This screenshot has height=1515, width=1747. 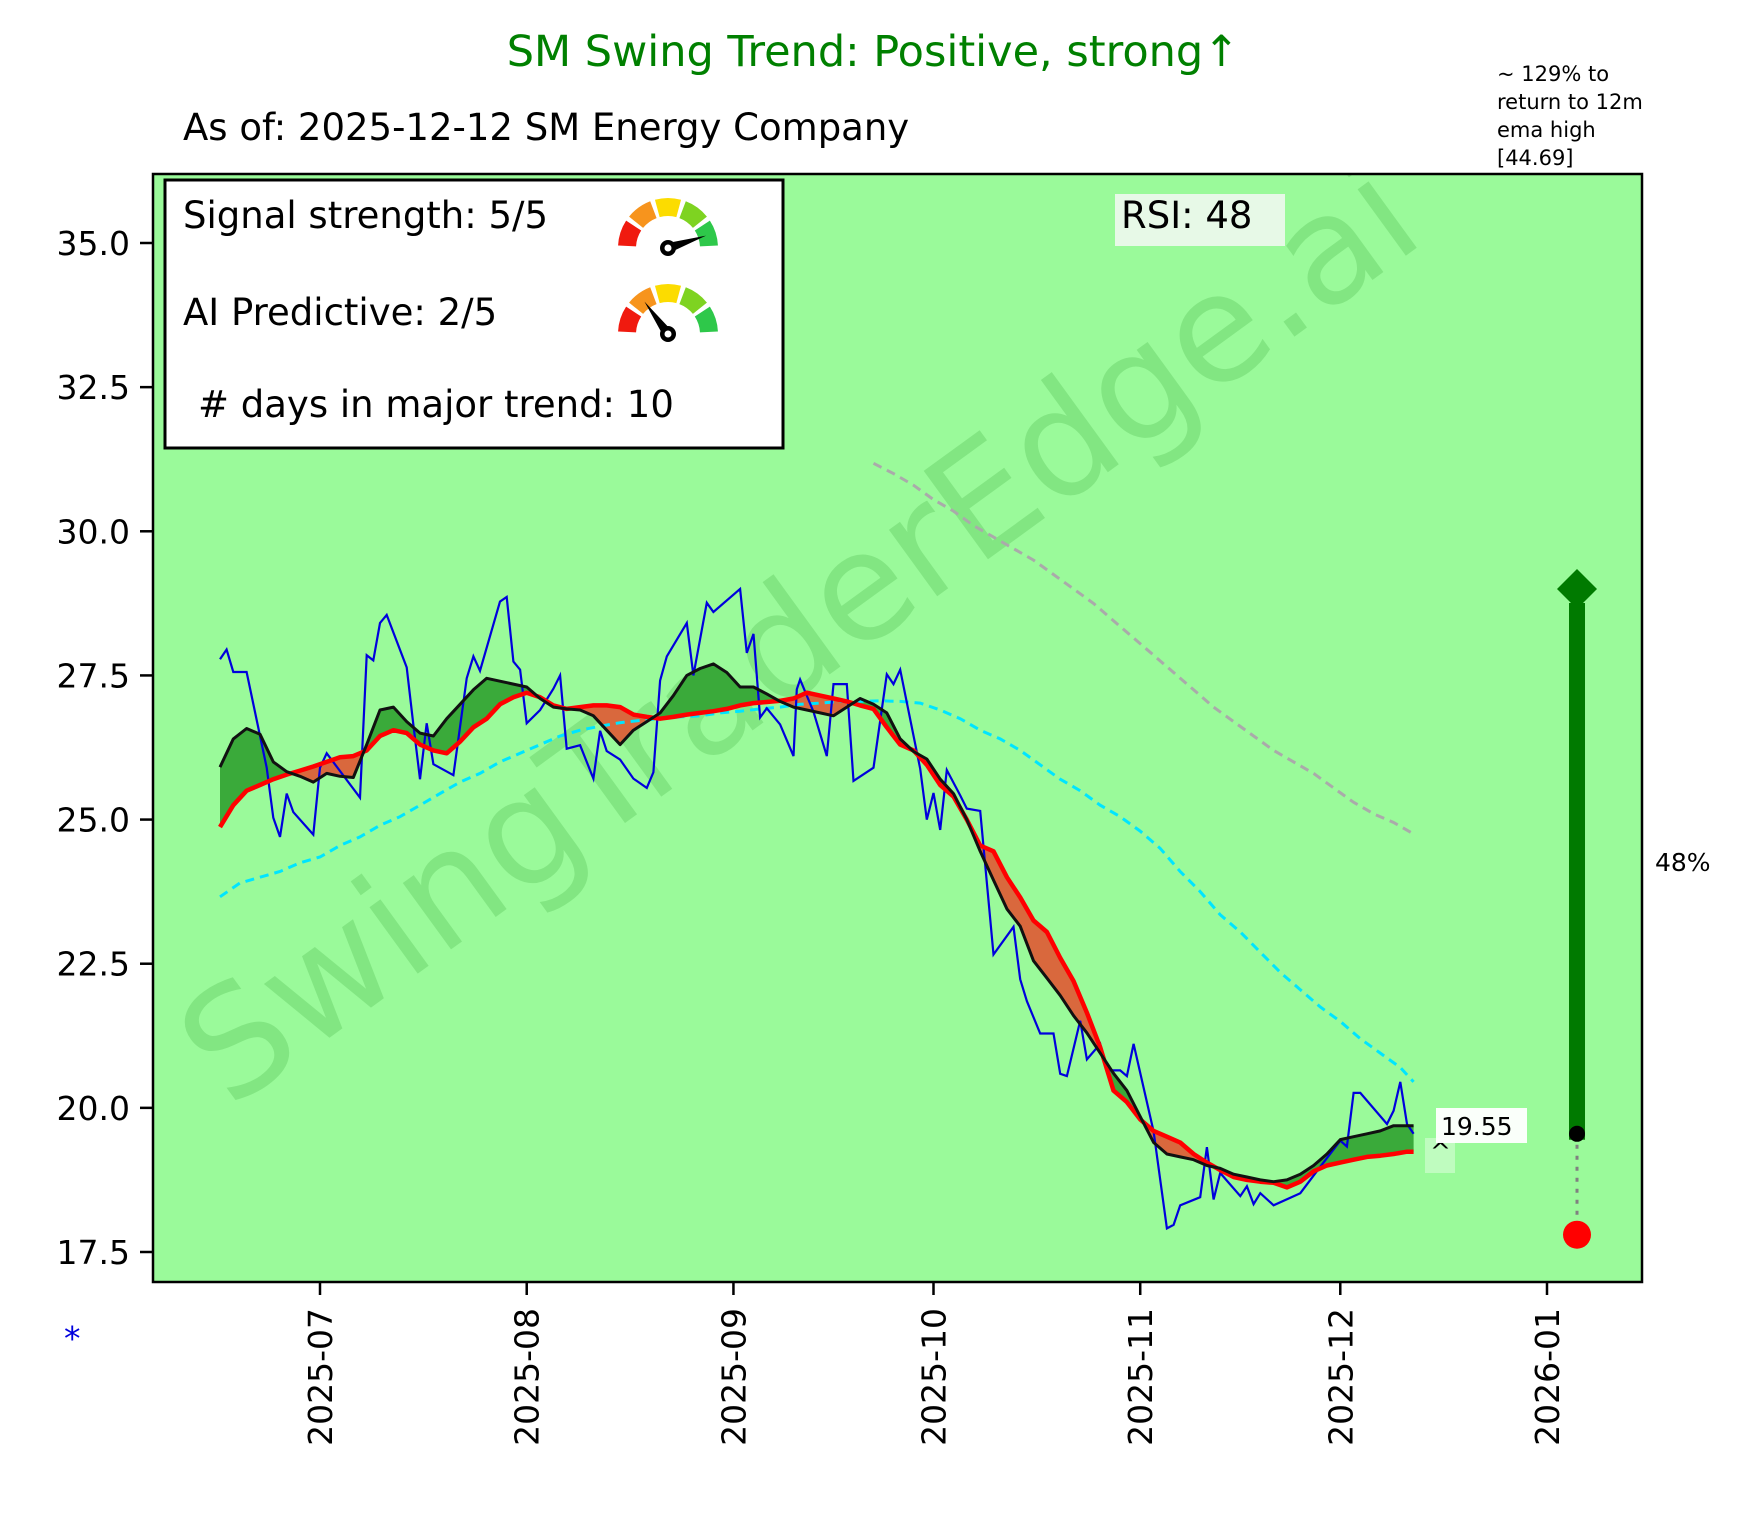 I want to click on ai-predictive-label: AI Predictive: 2/5, so click(x=340, y=312).